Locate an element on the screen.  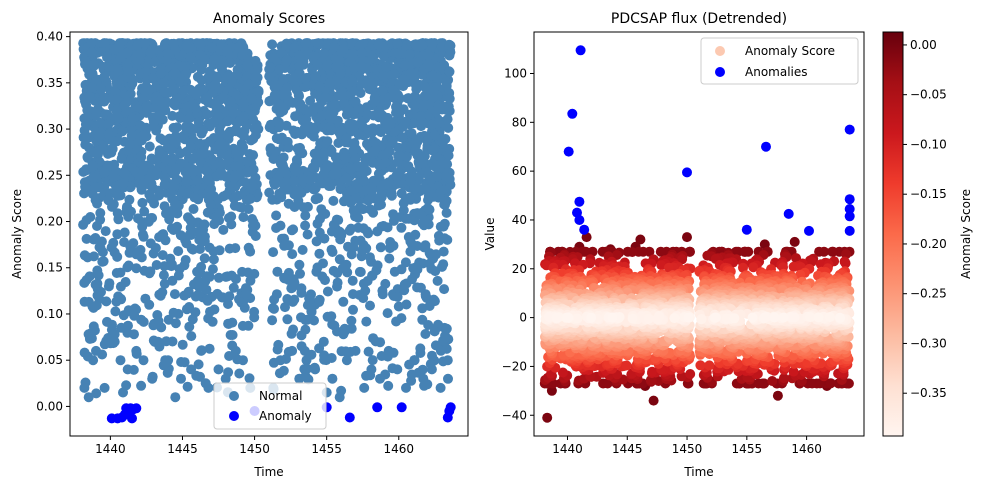
anomaly-point is located at coordinates (349, 417).